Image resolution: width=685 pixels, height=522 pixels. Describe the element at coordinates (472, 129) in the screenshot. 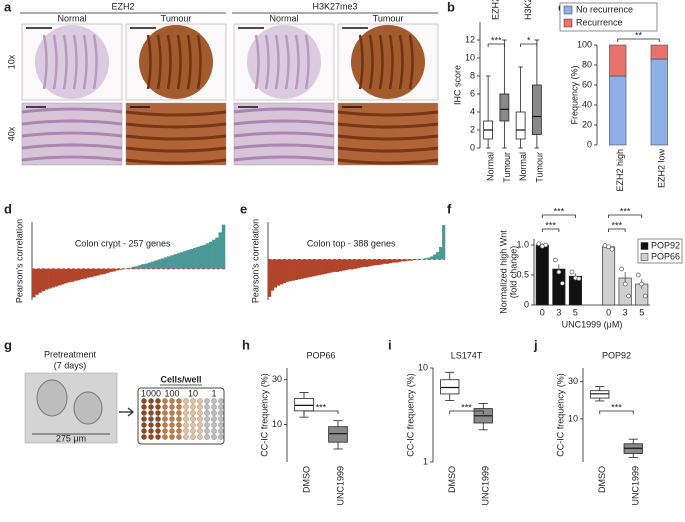

I see `y-tick-label: 2` at that location.